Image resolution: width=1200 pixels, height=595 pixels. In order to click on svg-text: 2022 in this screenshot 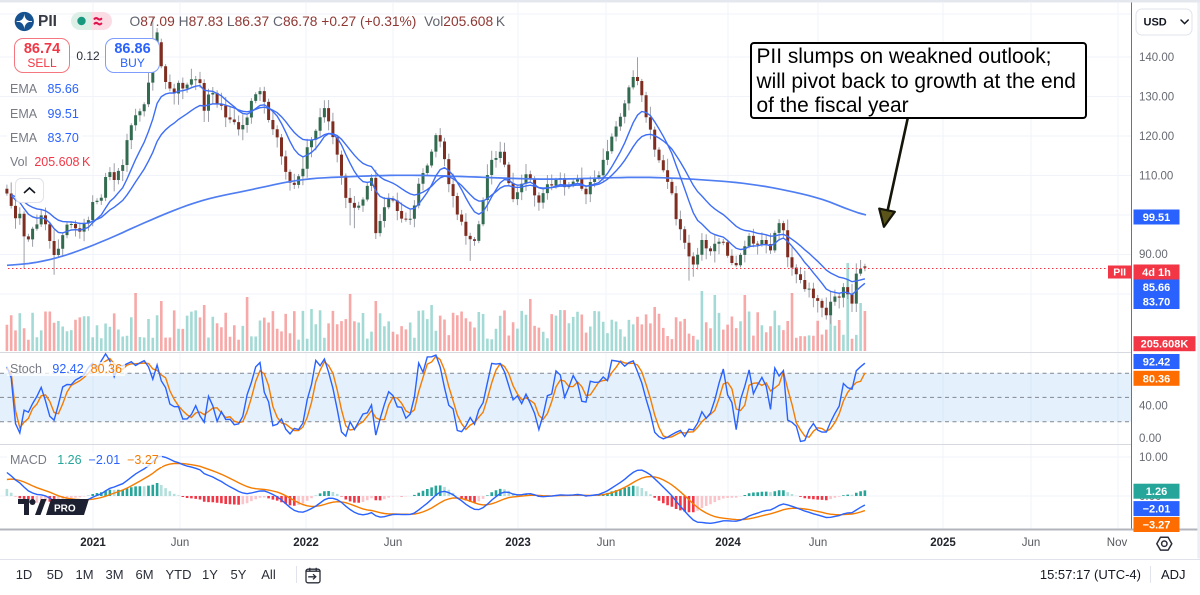, I will do `click(306, 543)`.